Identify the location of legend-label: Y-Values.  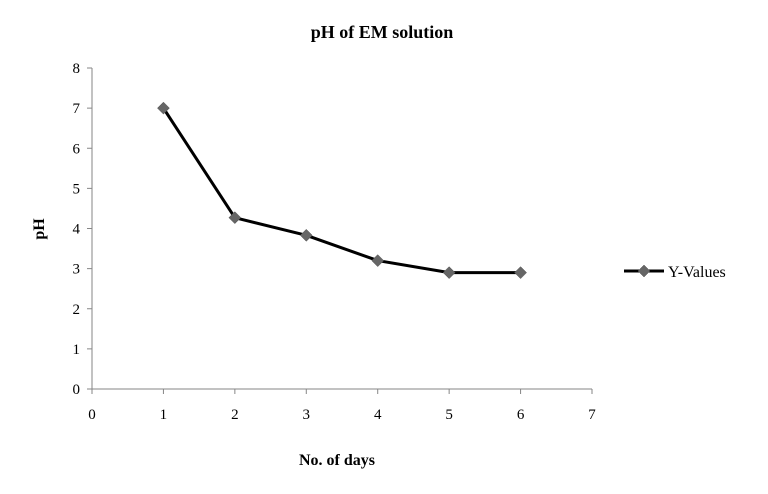
(697, 272).